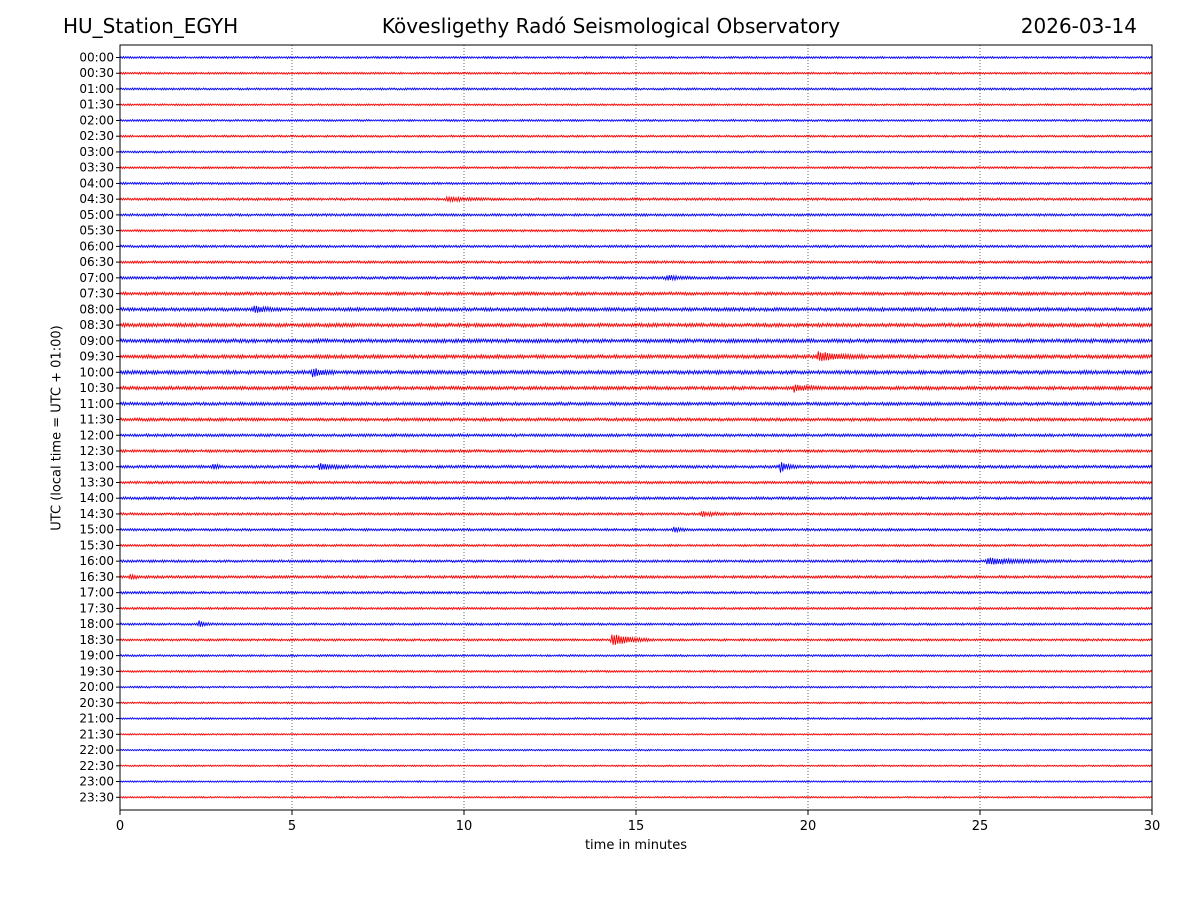  I want to click on y-tick-label: 04:00, so click(96, 183).